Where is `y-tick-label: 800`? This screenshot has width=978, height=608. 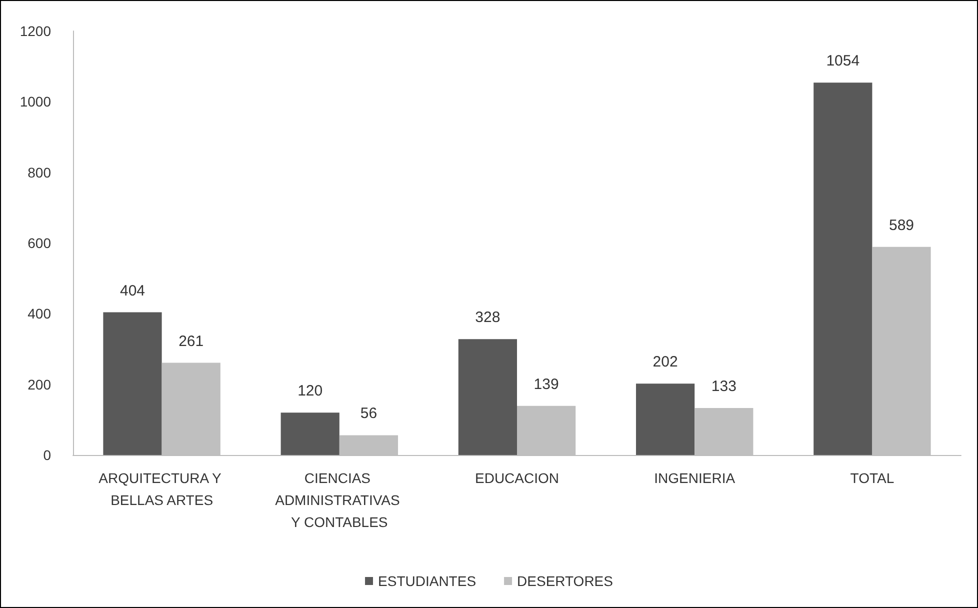
y-tick-label: 800 is located at coordinates (40, 172).